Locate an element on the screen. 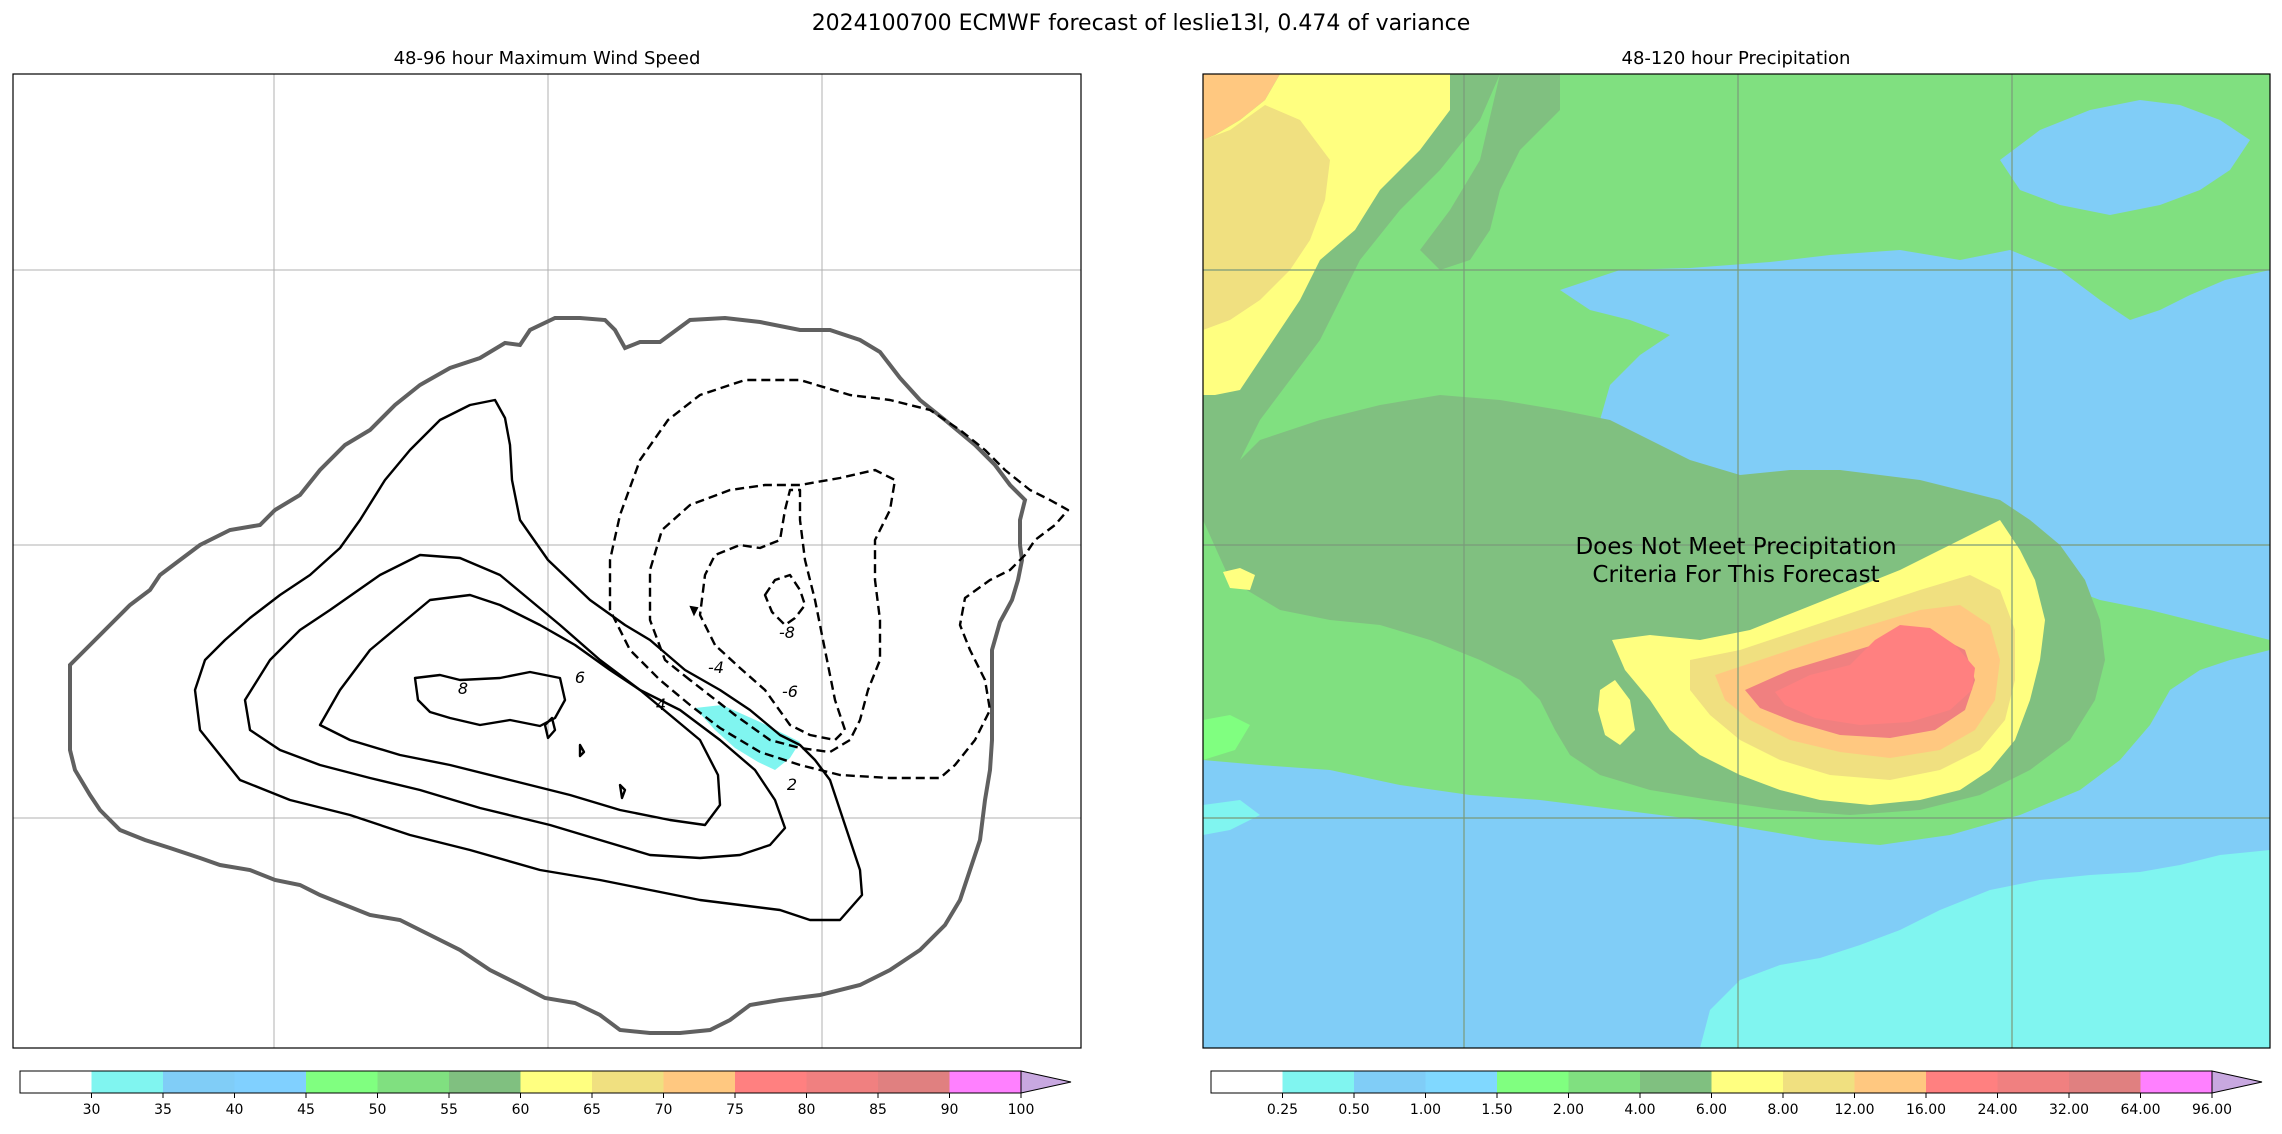 This screenshot has width=2282, height=1134. precip-colorbar-tick-label: 16.00 is located at coordinates (1926, 1110).